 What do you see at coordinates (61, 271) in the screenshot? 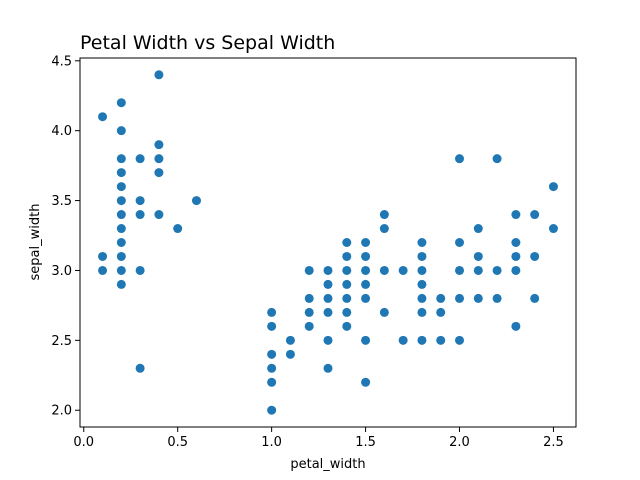
I see `y-tick-label: 3.0` at bounding box center [61, 271].